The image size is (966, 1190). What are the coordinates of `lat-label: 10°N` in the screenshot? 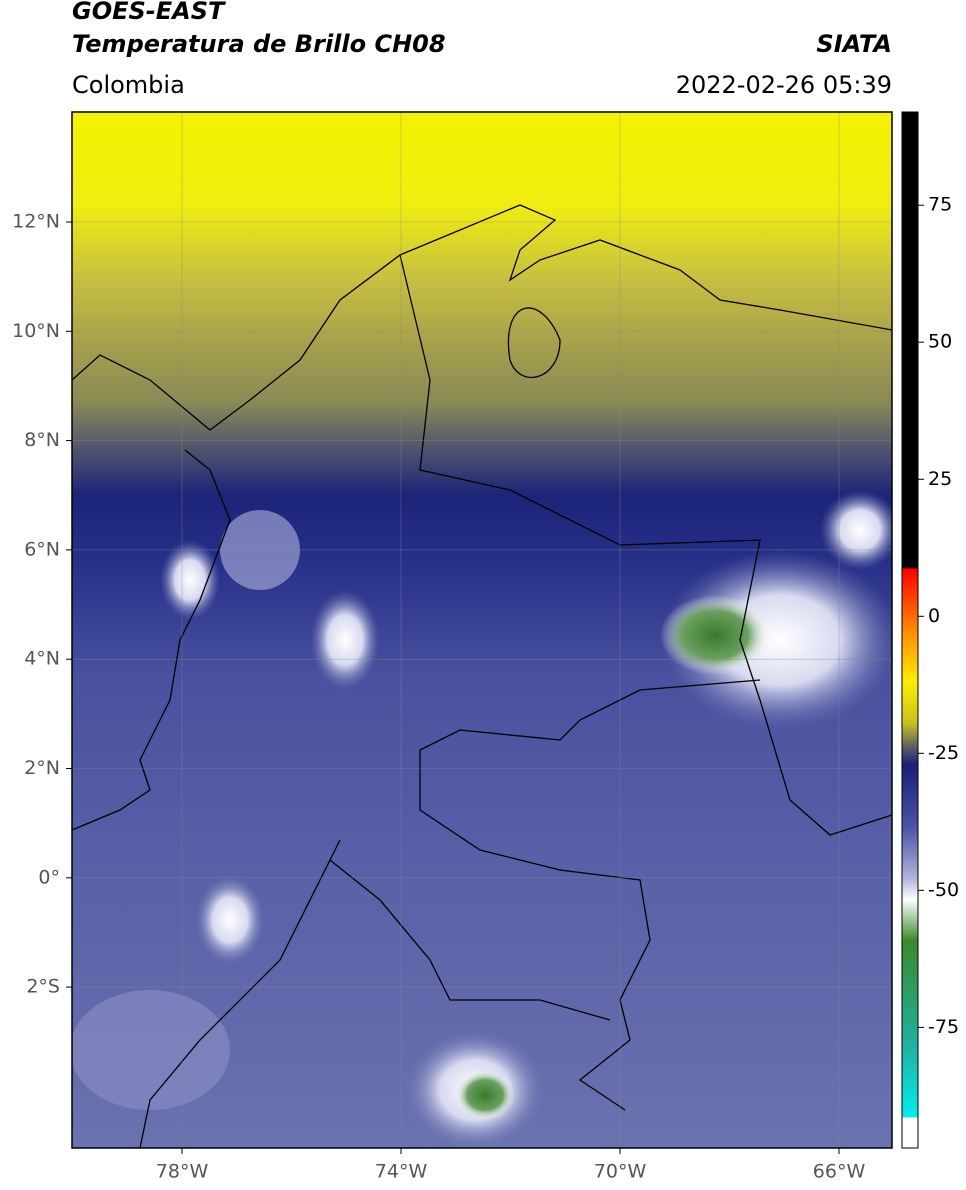 It's located at (36, 331).